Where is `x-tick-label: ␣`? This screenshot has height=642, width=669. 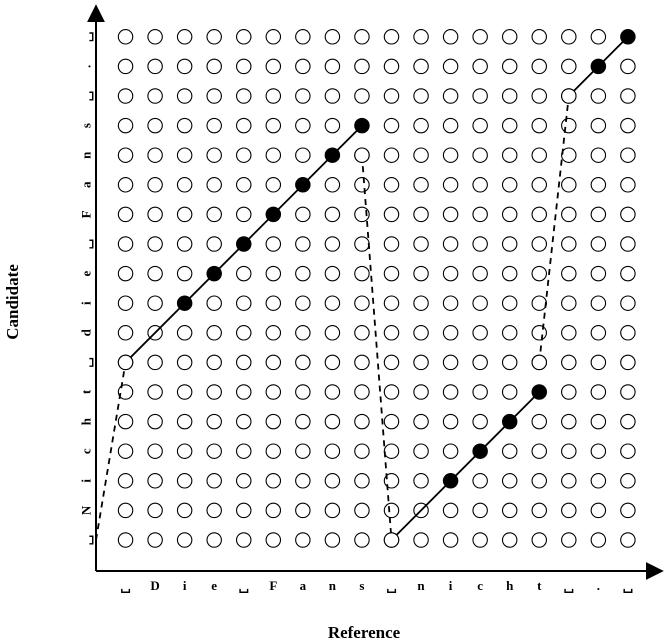 x-tick-label: ␣ is located at coordinates (243, 585).